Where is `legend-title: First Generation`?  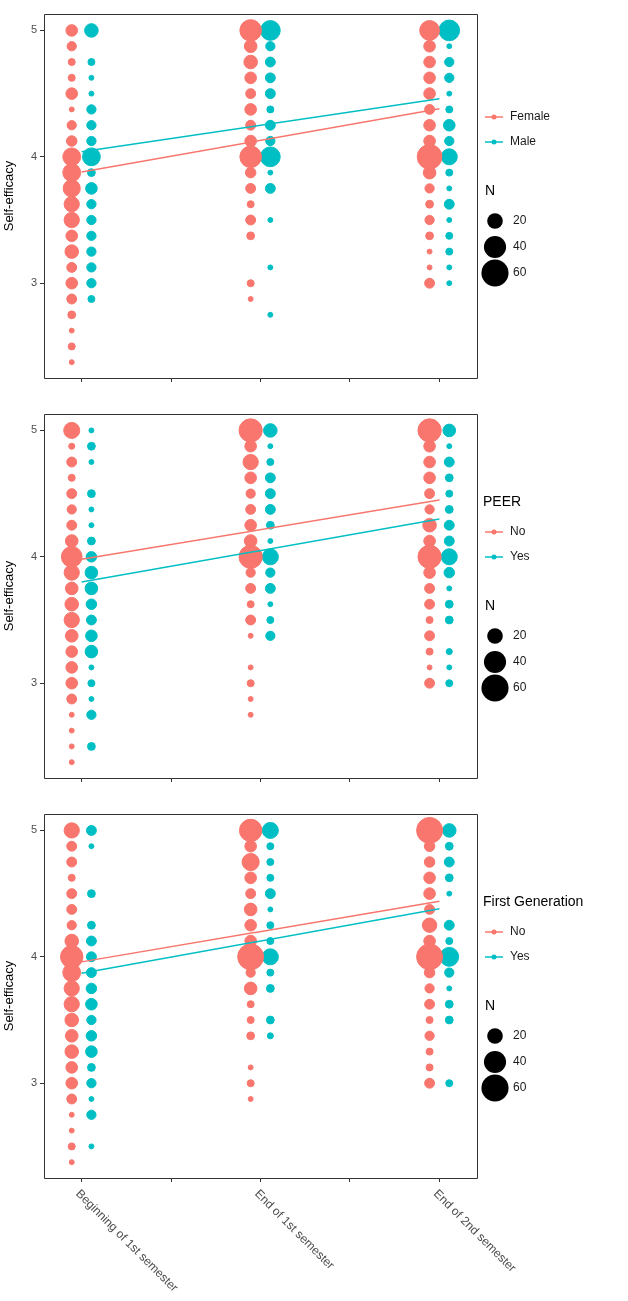 legend-title: First Generation is located at coordinates (533, 900).